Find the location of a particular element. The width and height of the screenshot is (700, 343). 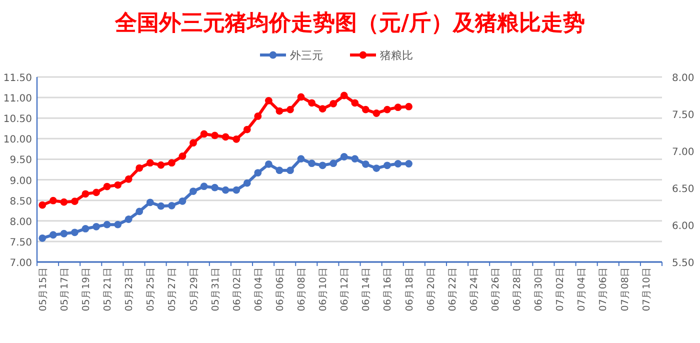

x-tick-label: 05月19日 is located at coordinates (86, 289).